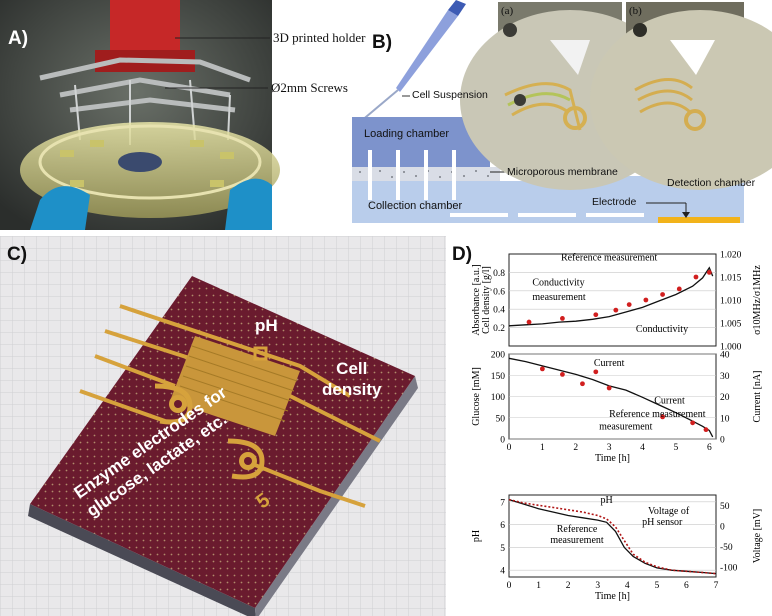 The width and height of the screenshot is (772, 616). I want to click on electrode, so click(699, 220).